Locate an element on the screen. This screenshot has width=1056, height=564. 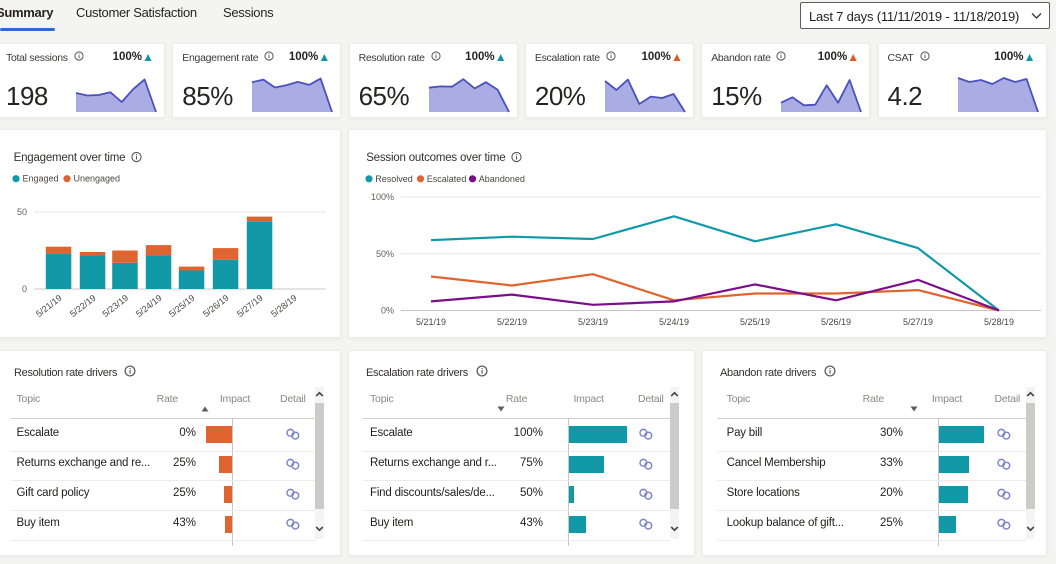
svg-text: Session outcomes over time is located at coordinates (435, 158).